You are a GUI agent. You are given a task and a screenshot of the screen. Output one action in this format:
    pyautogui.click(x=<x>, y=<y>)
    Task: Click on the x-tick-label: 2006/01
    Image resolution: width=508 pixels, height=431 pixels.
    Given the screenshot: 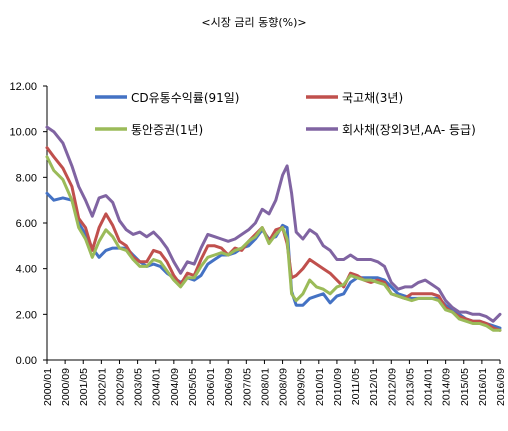 What is the action you would take?
    pyautogui.click(x=211, y=387)
    